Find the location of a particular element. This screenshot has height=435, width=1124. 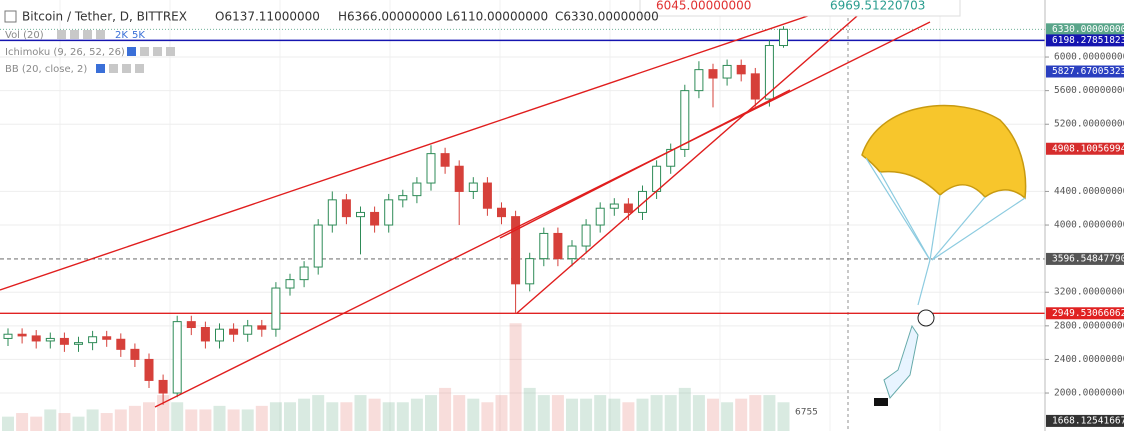

canopy is located at coordinates (944, 152).